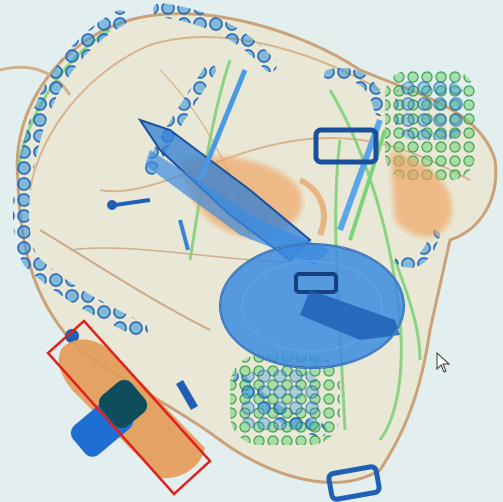 The width and height of the screenshot is (503, 502). Describe the element at coordinates (354, 483) in the screenshot. I see `buckle` at that location.